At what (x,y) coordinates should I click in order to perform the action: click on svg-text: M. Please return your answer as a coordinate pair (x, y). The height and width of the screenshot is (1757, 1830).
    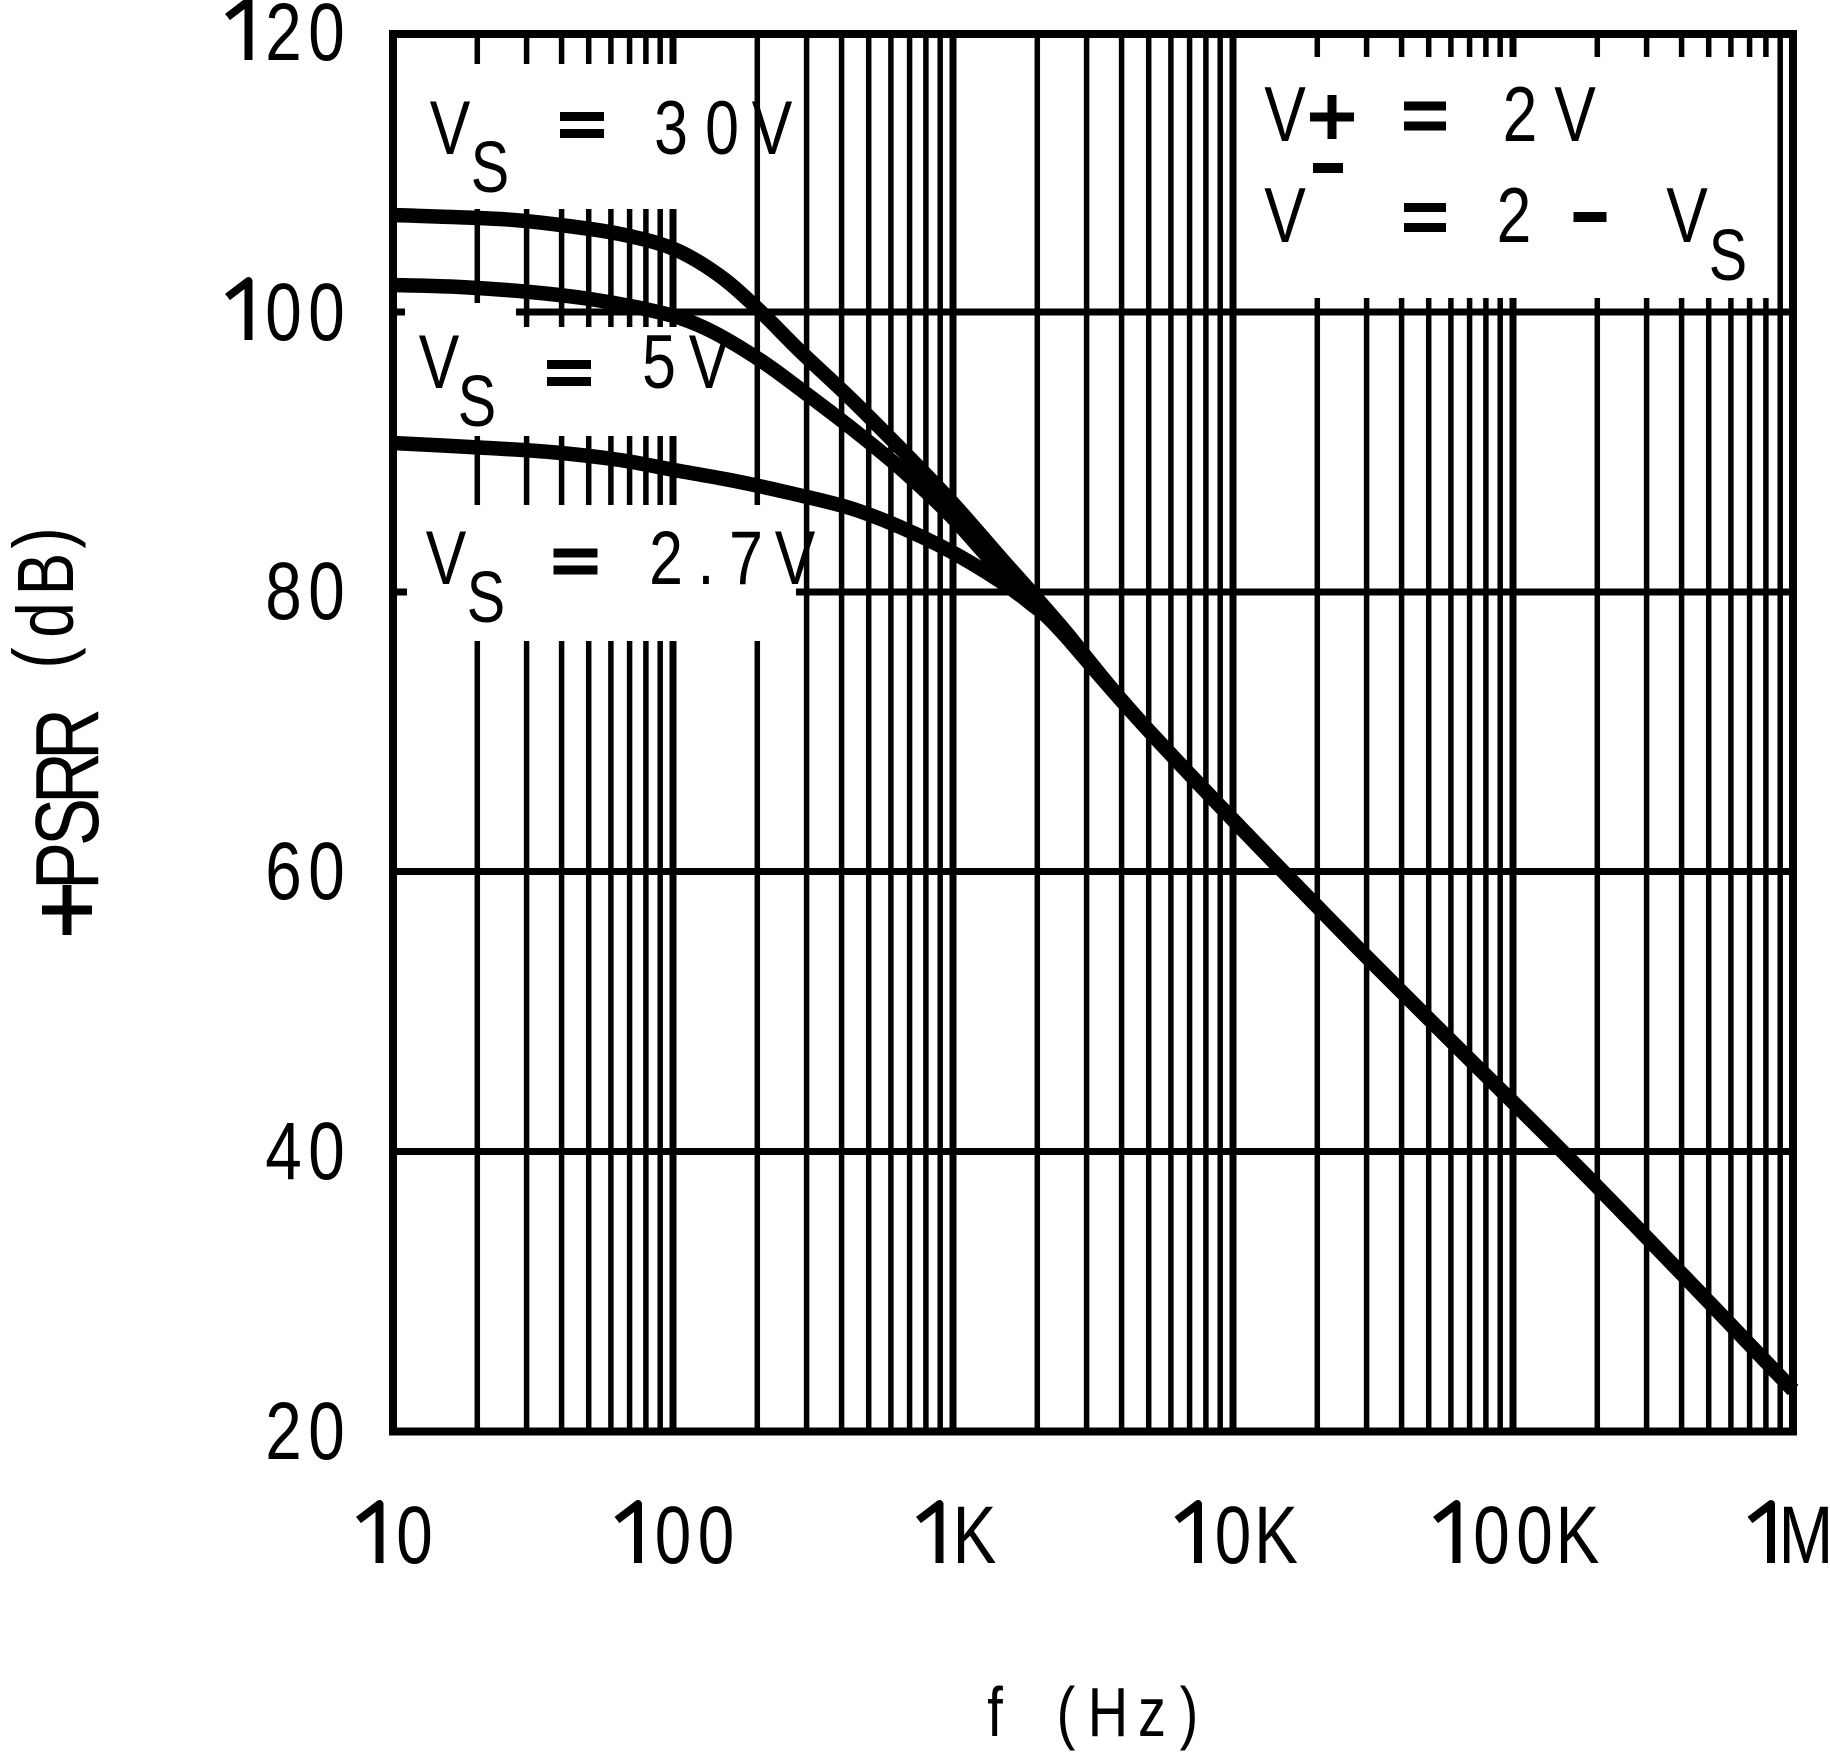
    Looking at the image, I should click on (1804, 1535).